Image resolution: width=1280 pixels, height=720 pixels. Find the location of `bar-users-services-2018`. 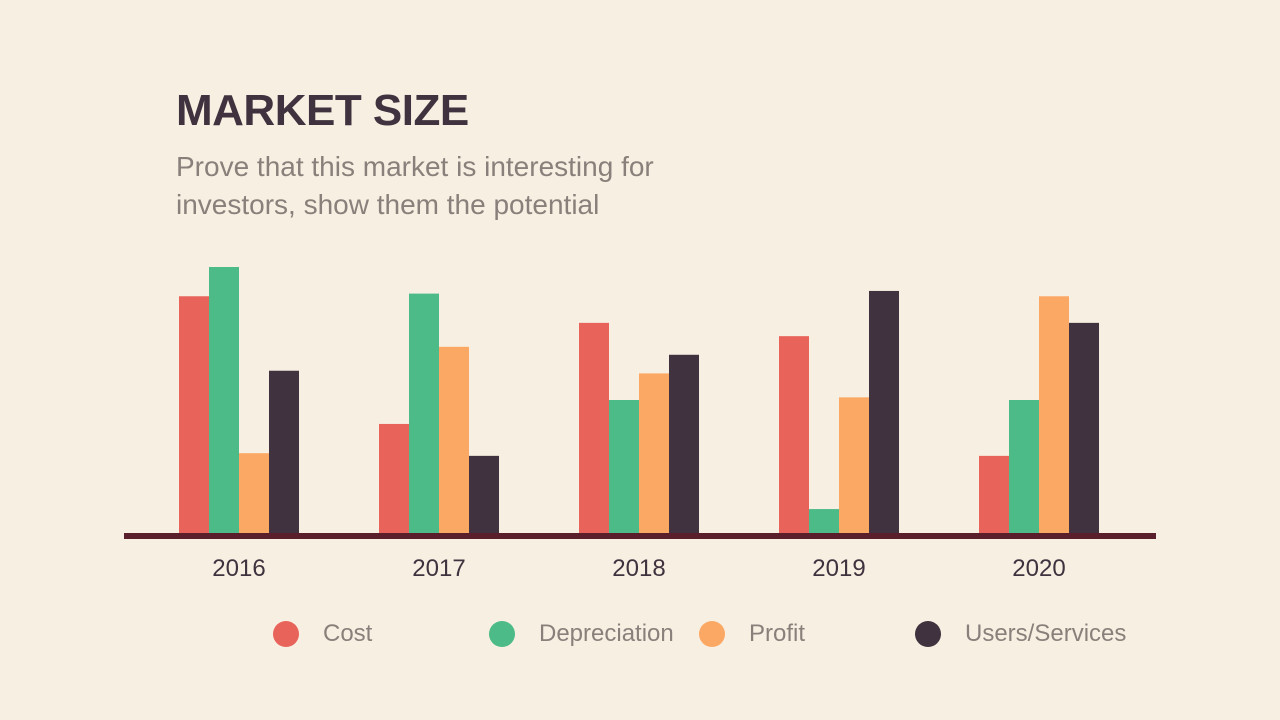

bar-users-services-2018 is located at coordinates (684, 443).